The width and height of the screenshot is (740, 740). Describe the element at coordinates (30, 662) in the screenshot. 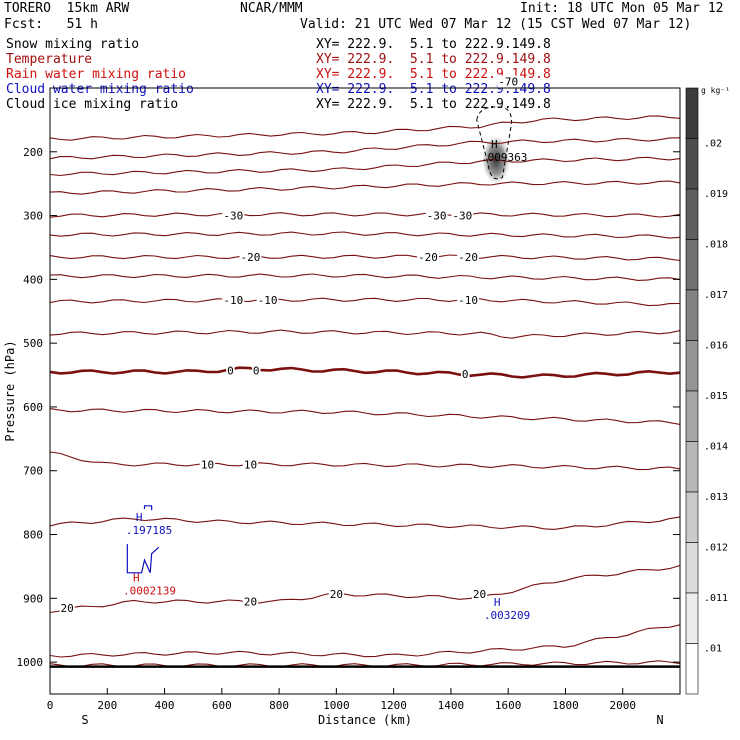

I see `y-tick-label: 1000` at that location.